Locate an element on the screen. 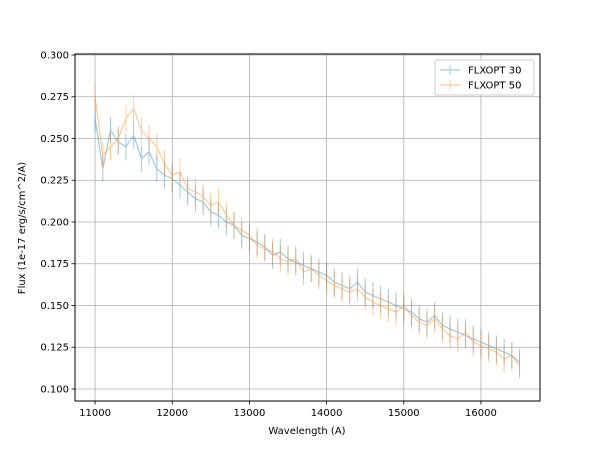 The image size is (600, 450). y-tick-label: 0.200 is located at coordinates (54, 222).